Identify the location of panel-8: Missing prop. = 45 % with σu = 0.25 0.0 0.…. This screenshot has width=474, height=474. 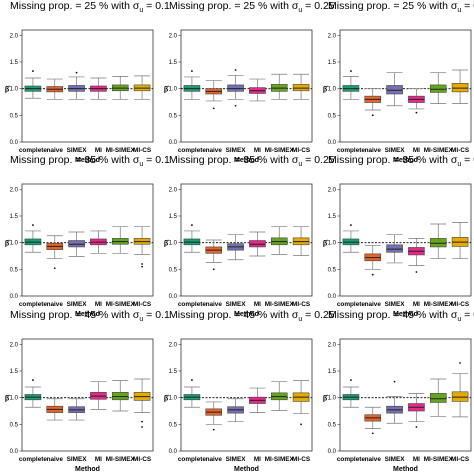
(249, 391).